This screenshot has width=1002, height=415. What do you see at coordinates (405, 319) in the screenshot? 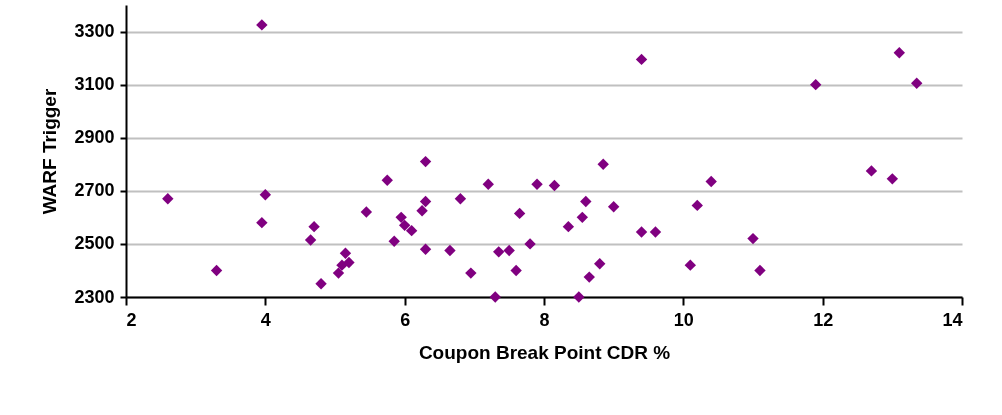
I see `x-tick-label: 6` at bounding box center [405, 319].